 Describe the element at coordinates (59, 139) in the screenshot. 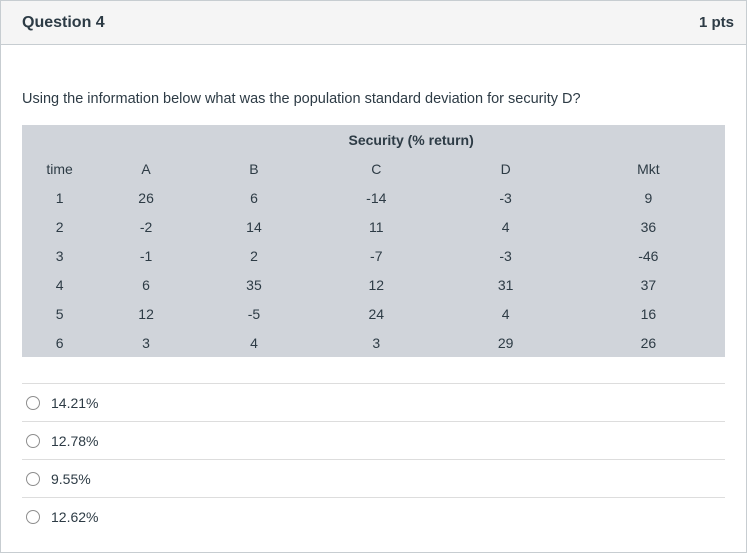

I see `table-title-spacer` at that location.